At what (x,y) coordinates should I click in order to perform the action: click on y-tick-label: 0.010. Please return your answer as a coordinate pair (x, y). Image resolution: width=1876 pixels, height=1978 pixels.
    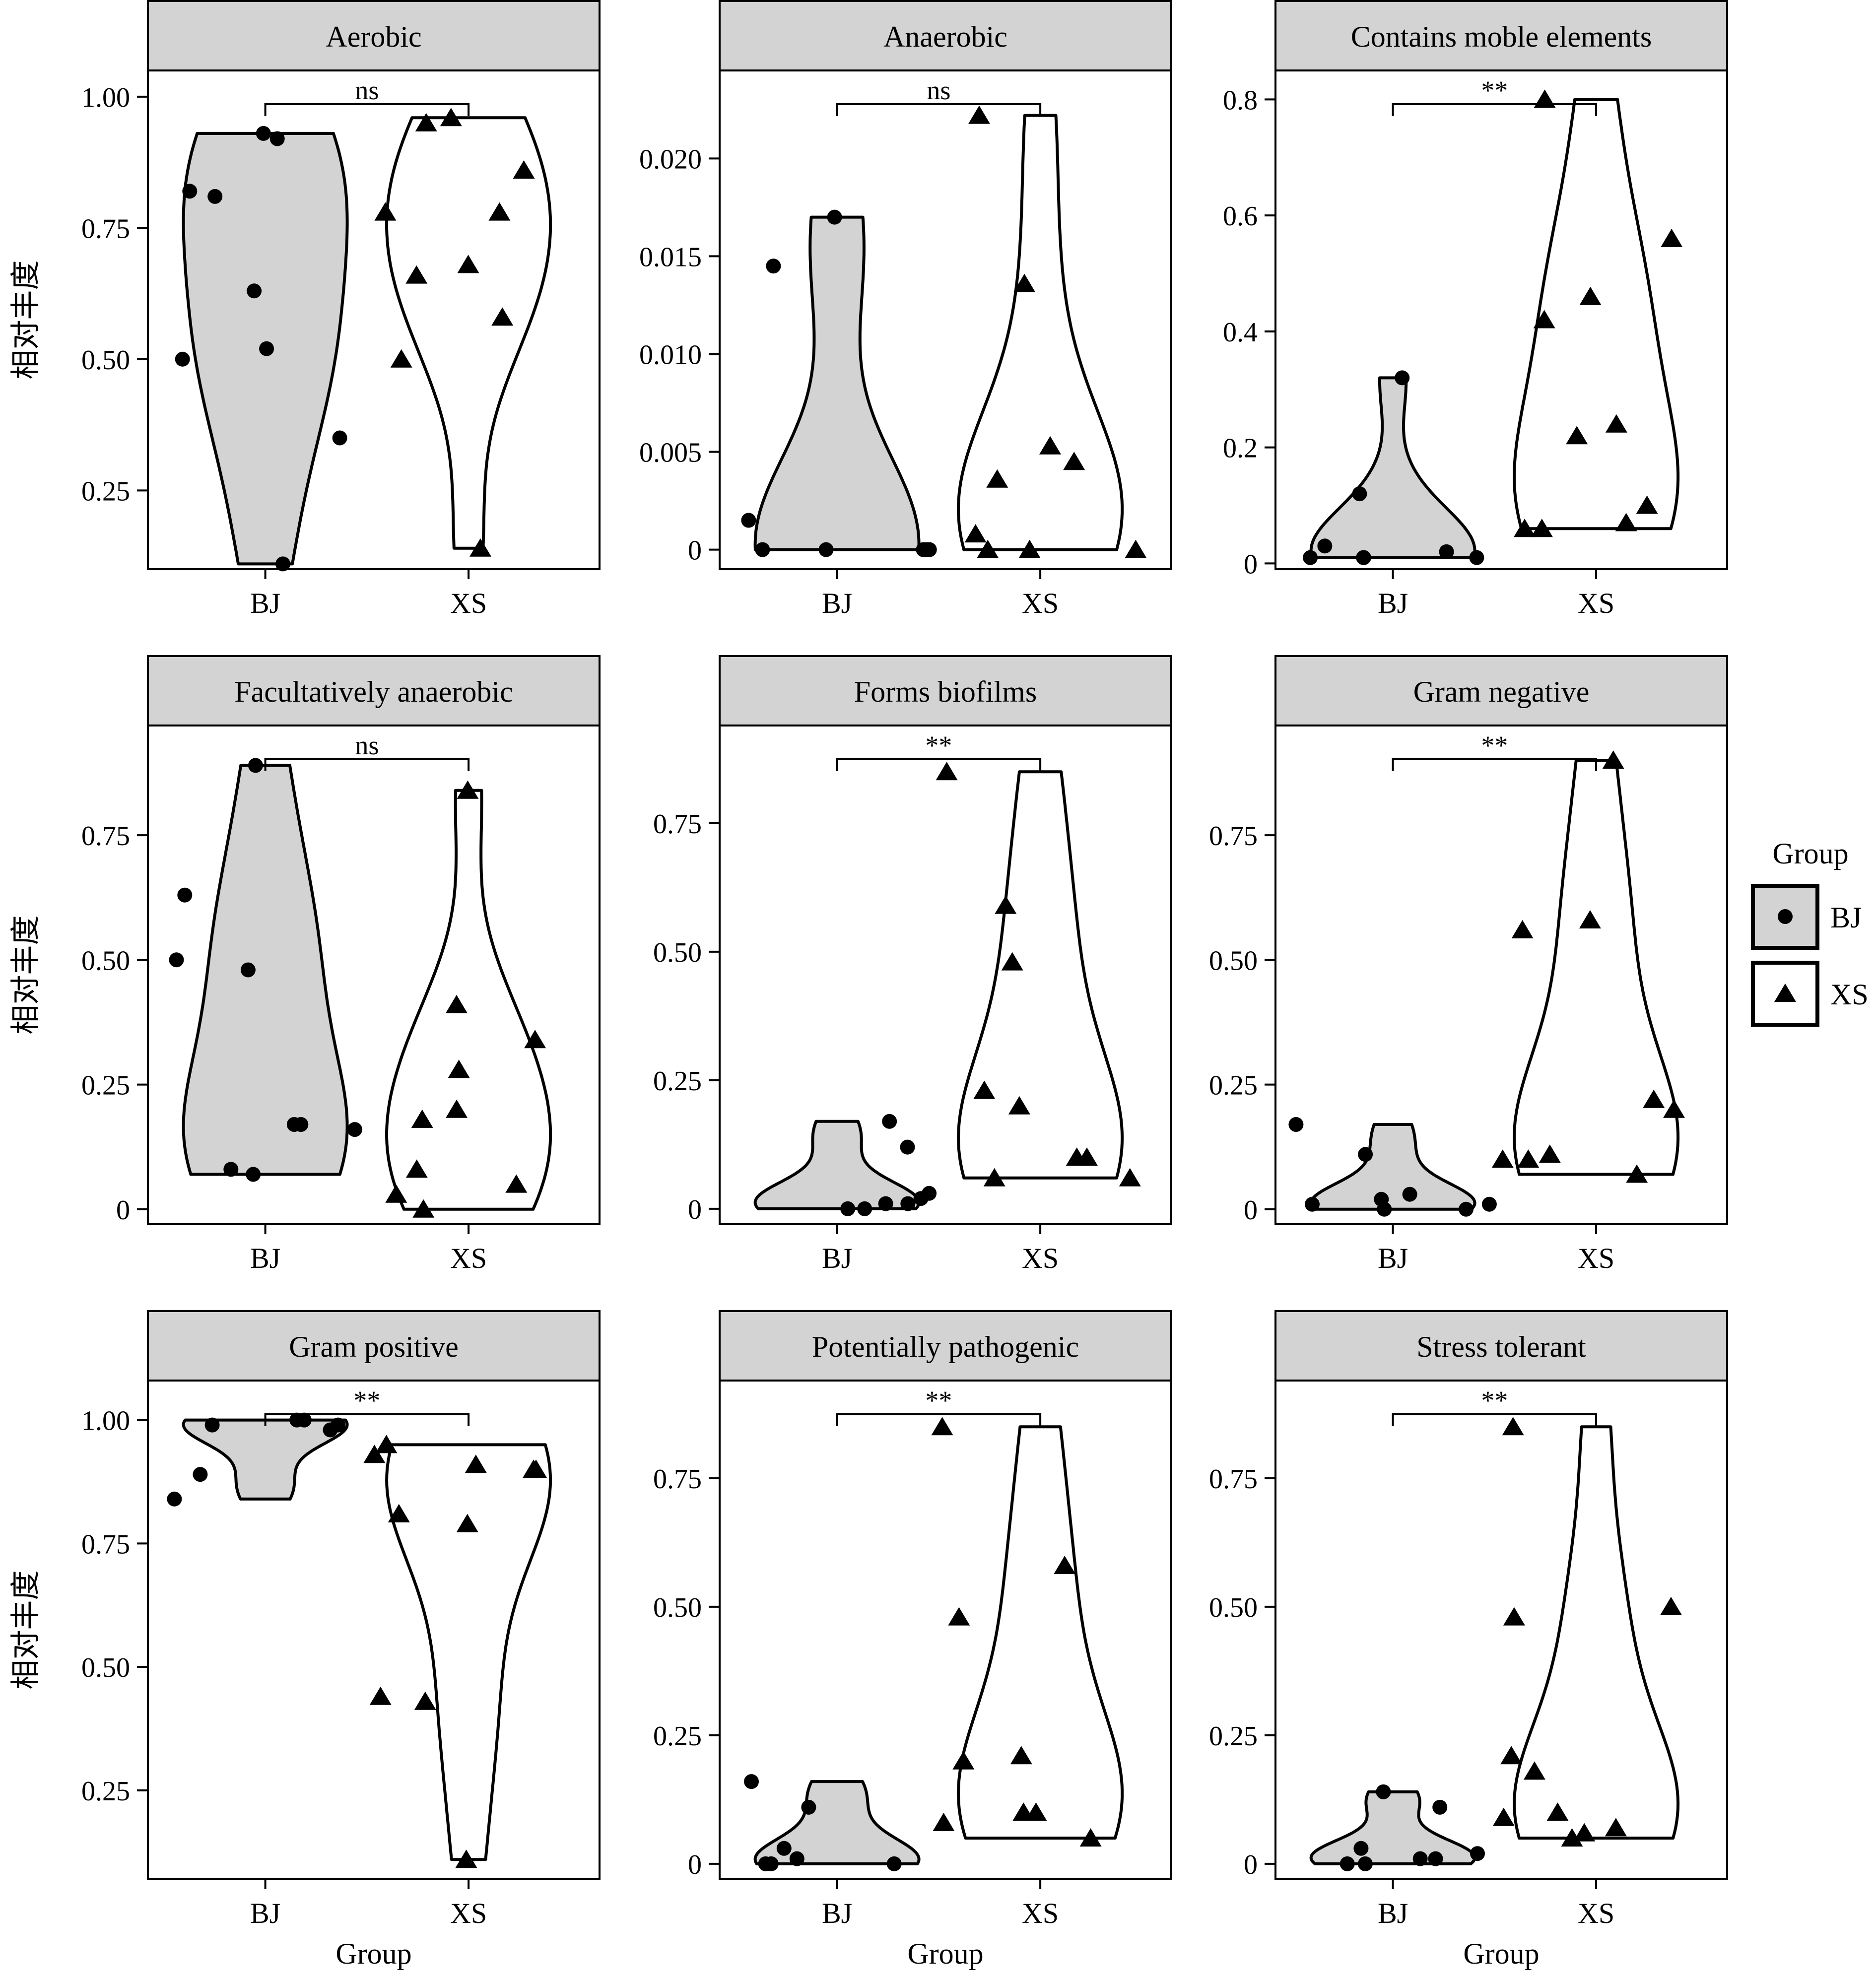
    Looking at the image, I should click on (670, 354).